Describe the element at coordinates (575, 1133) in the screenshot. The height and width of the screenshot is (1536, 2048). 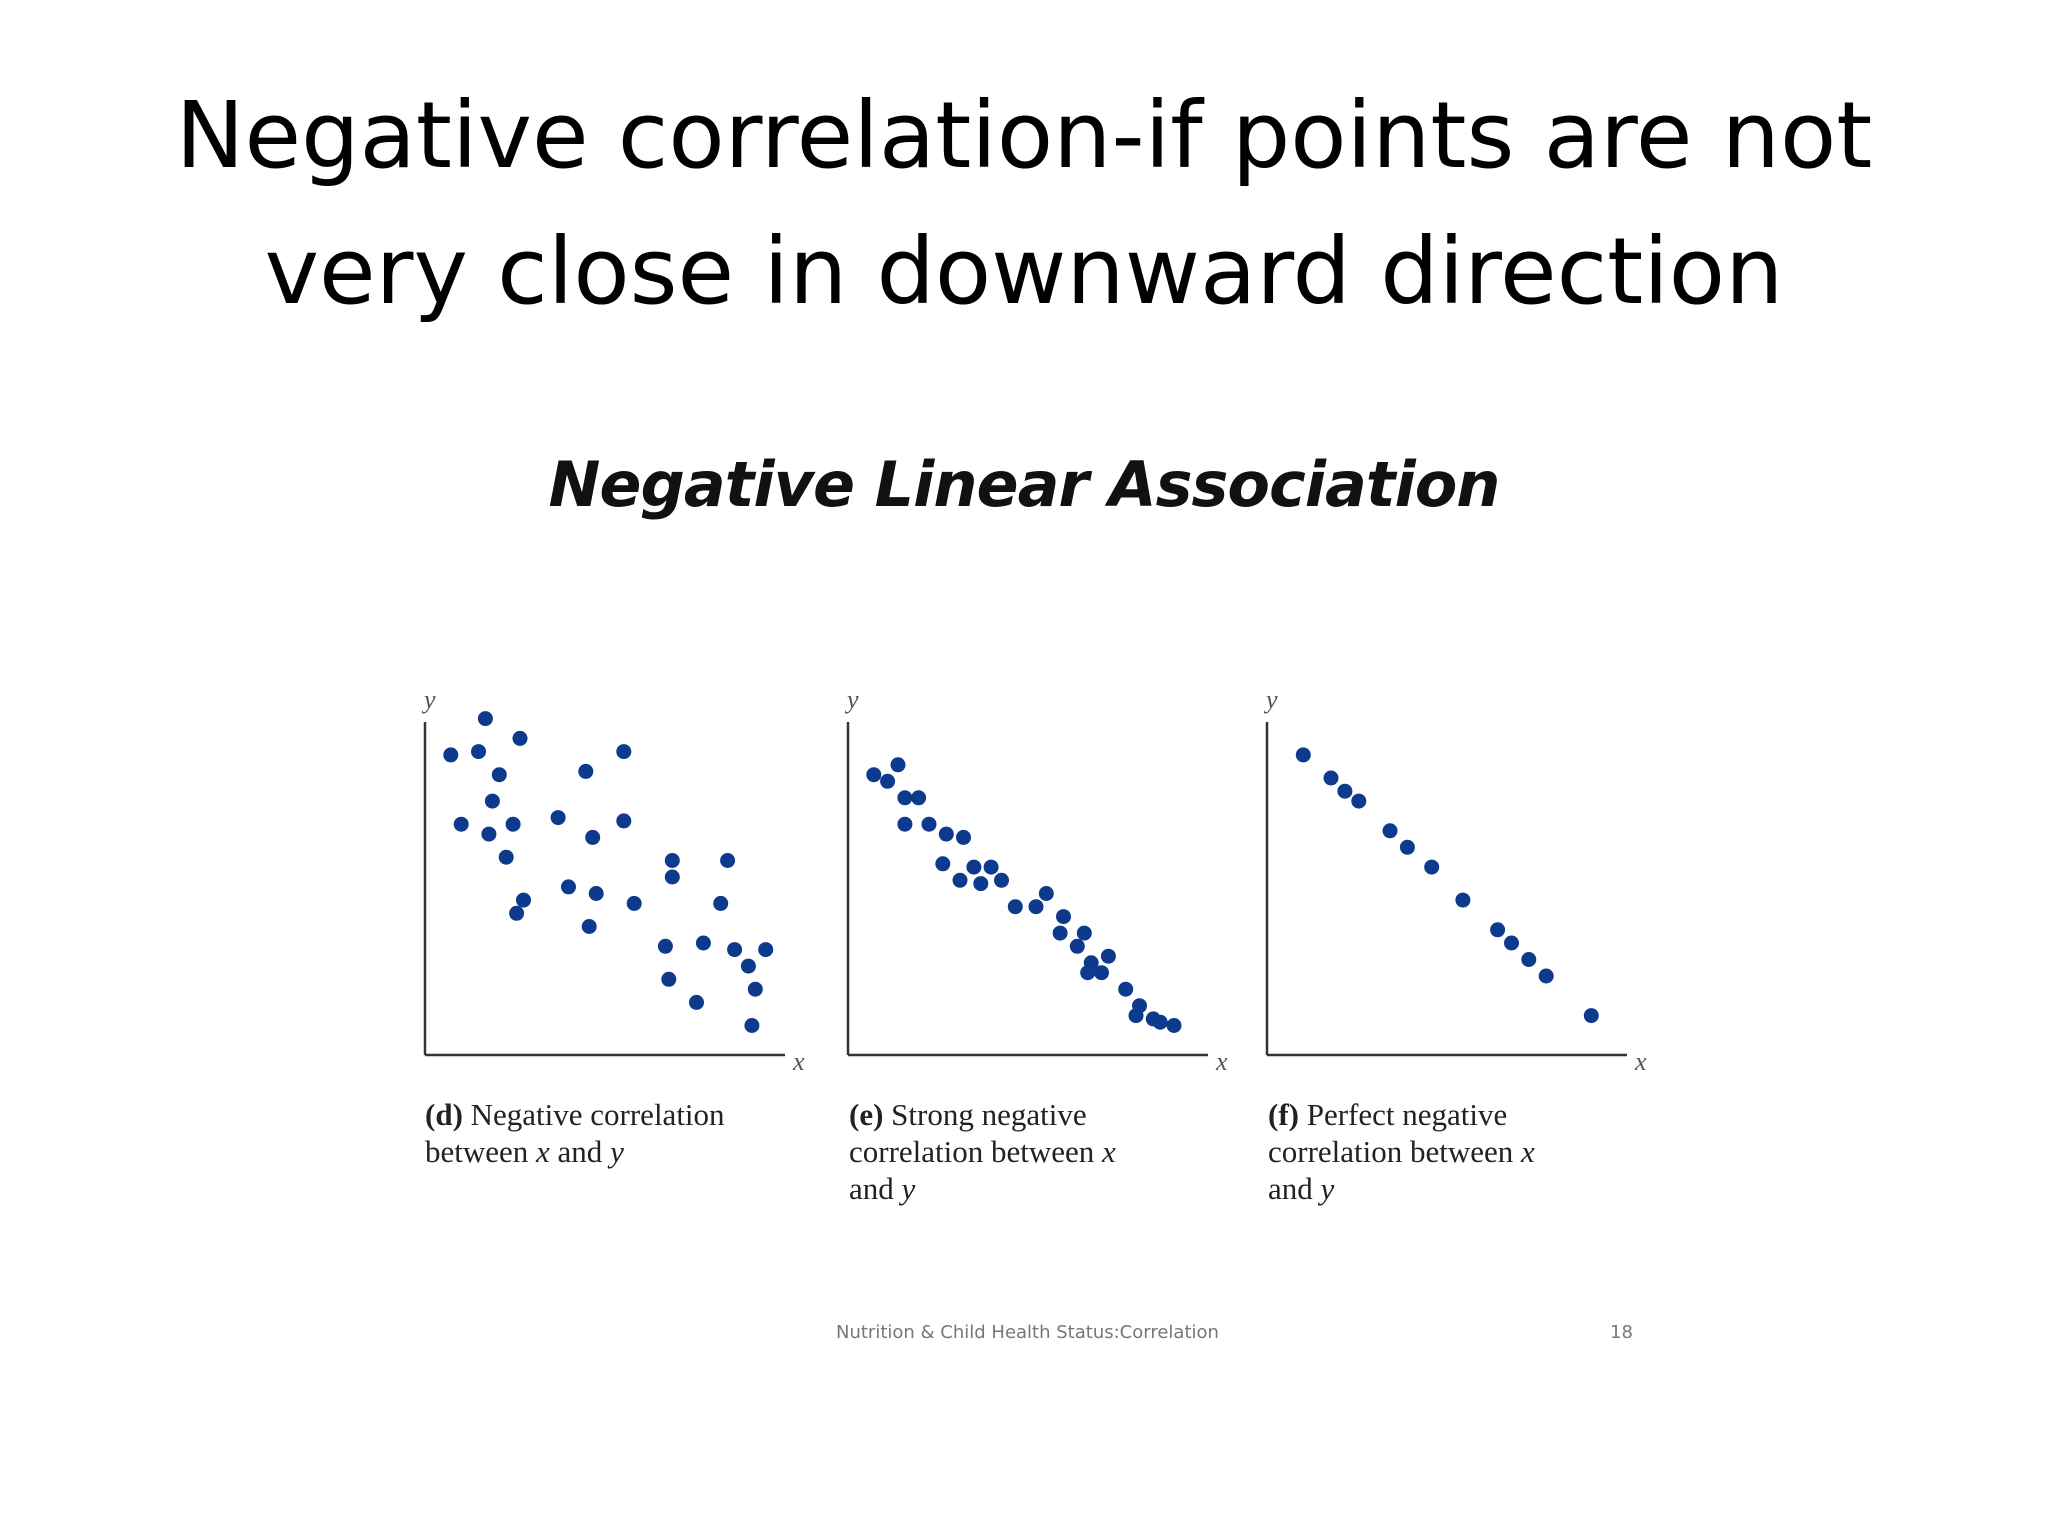
I see `caption-text: Negative correlation between` at that location.